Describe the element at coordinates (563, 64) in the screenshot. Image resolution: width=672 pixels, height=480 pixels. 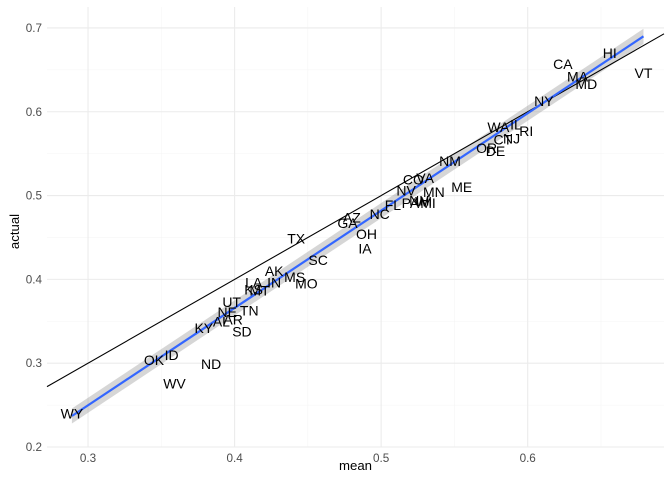
I see `state-label: CA` at that location.